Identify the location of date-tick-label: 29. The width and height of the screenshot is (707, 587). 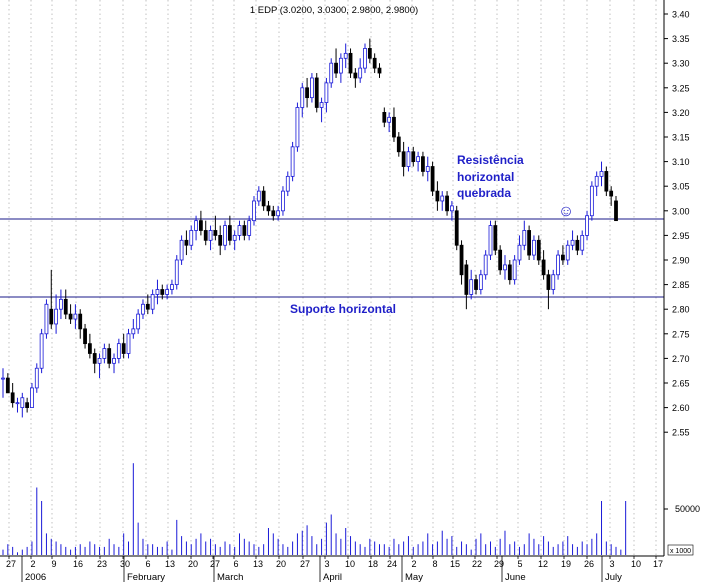
(499, 564).